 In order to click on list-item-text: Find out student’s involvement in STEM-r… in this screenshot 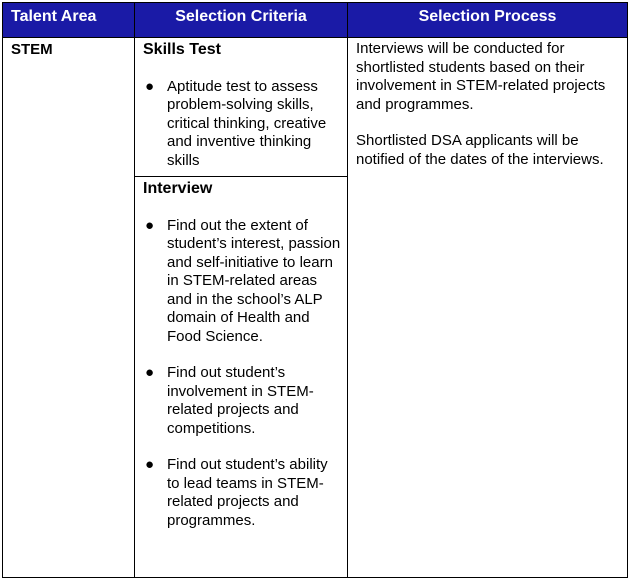, I will do `click(240, 400)`.